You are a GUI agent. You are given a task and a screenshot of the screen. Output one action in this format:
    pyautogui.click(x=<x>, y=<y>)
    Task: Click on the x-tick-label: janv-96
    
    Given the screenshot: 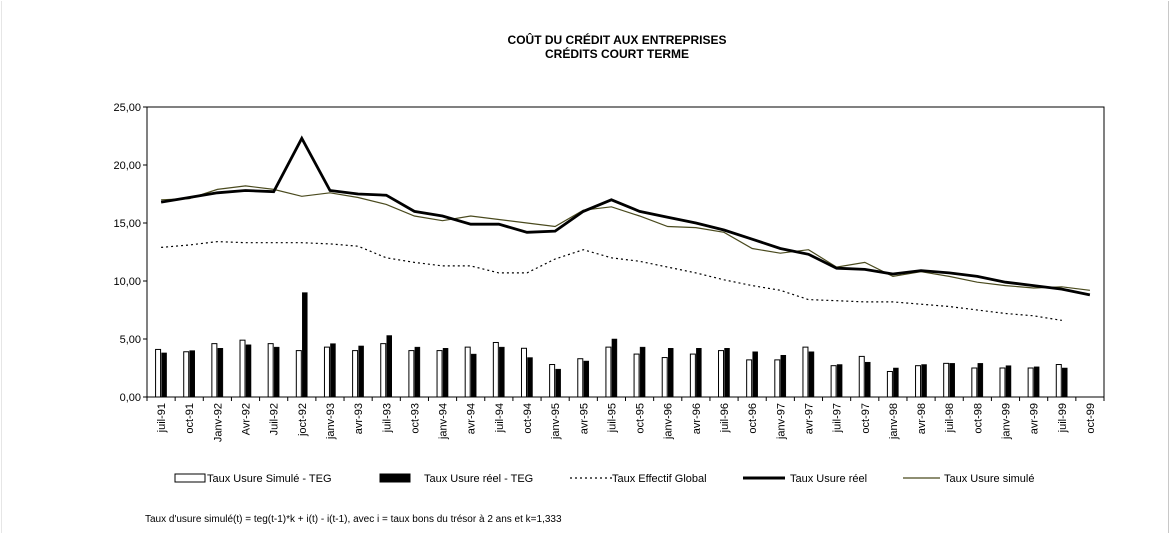 What is the action you would take?
    pyautogui.click(x=669, y=421)
    